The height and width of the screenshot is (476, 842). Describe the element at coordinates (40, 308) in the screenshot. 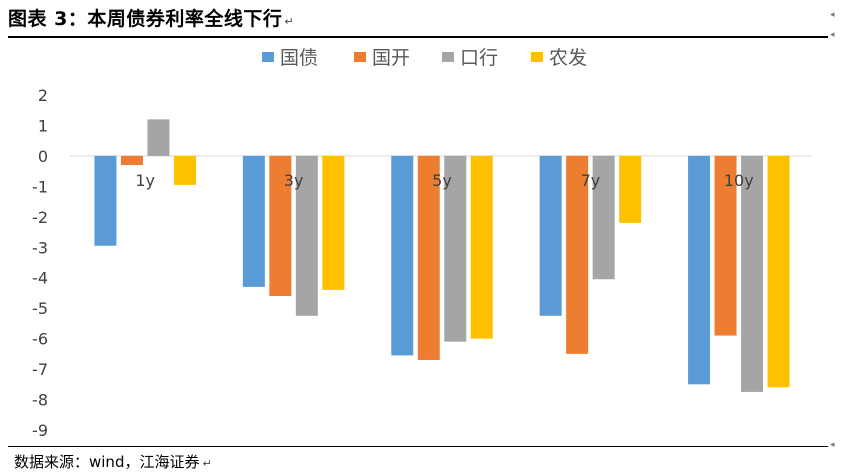

I see `y-tick-label: -5` at that location.